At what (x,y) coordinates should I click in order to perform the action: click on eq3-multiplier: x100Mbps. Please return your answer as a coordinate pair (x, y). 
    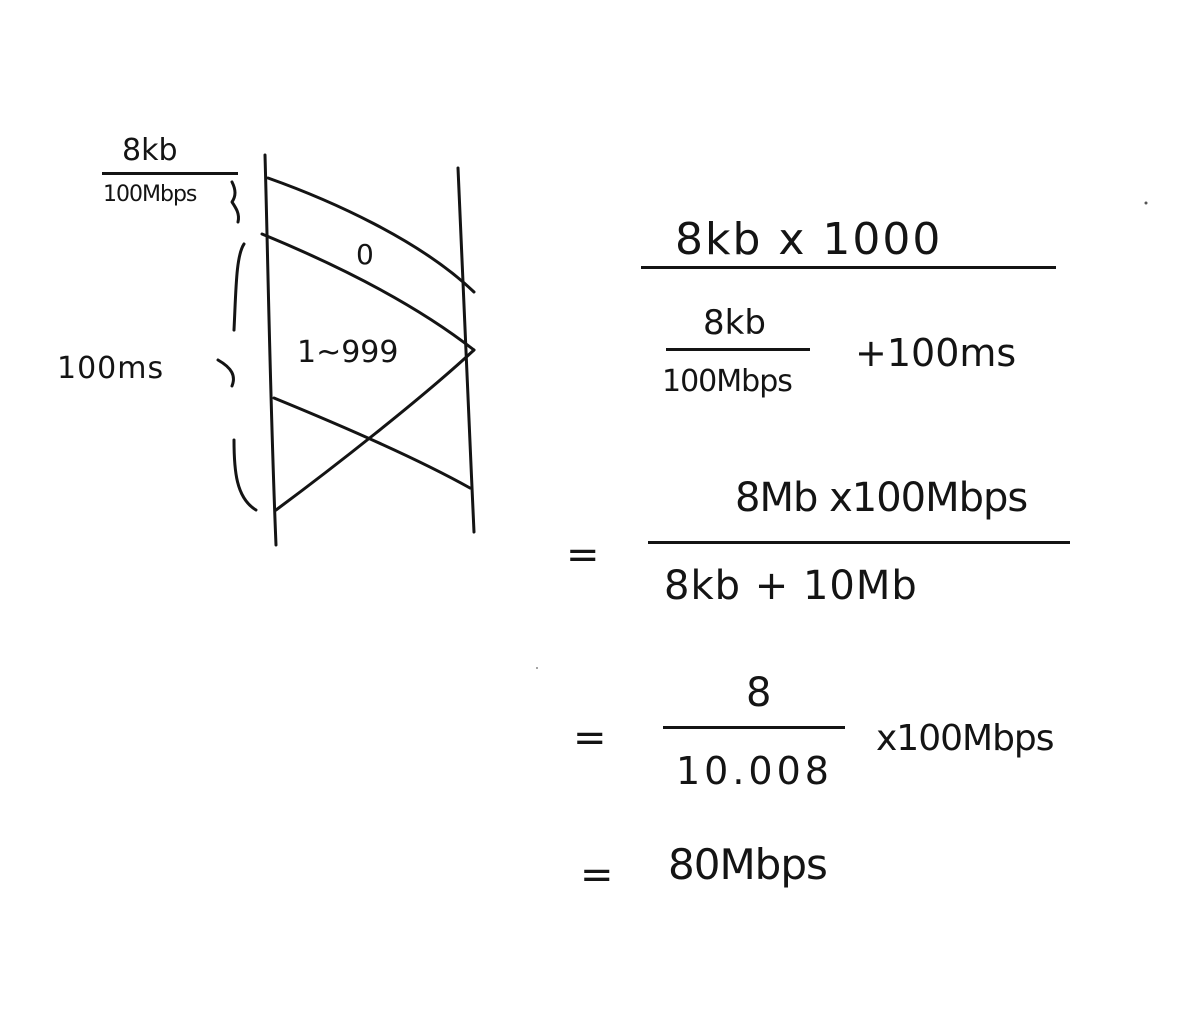
    Looking at the image, I should click on (965, 738).